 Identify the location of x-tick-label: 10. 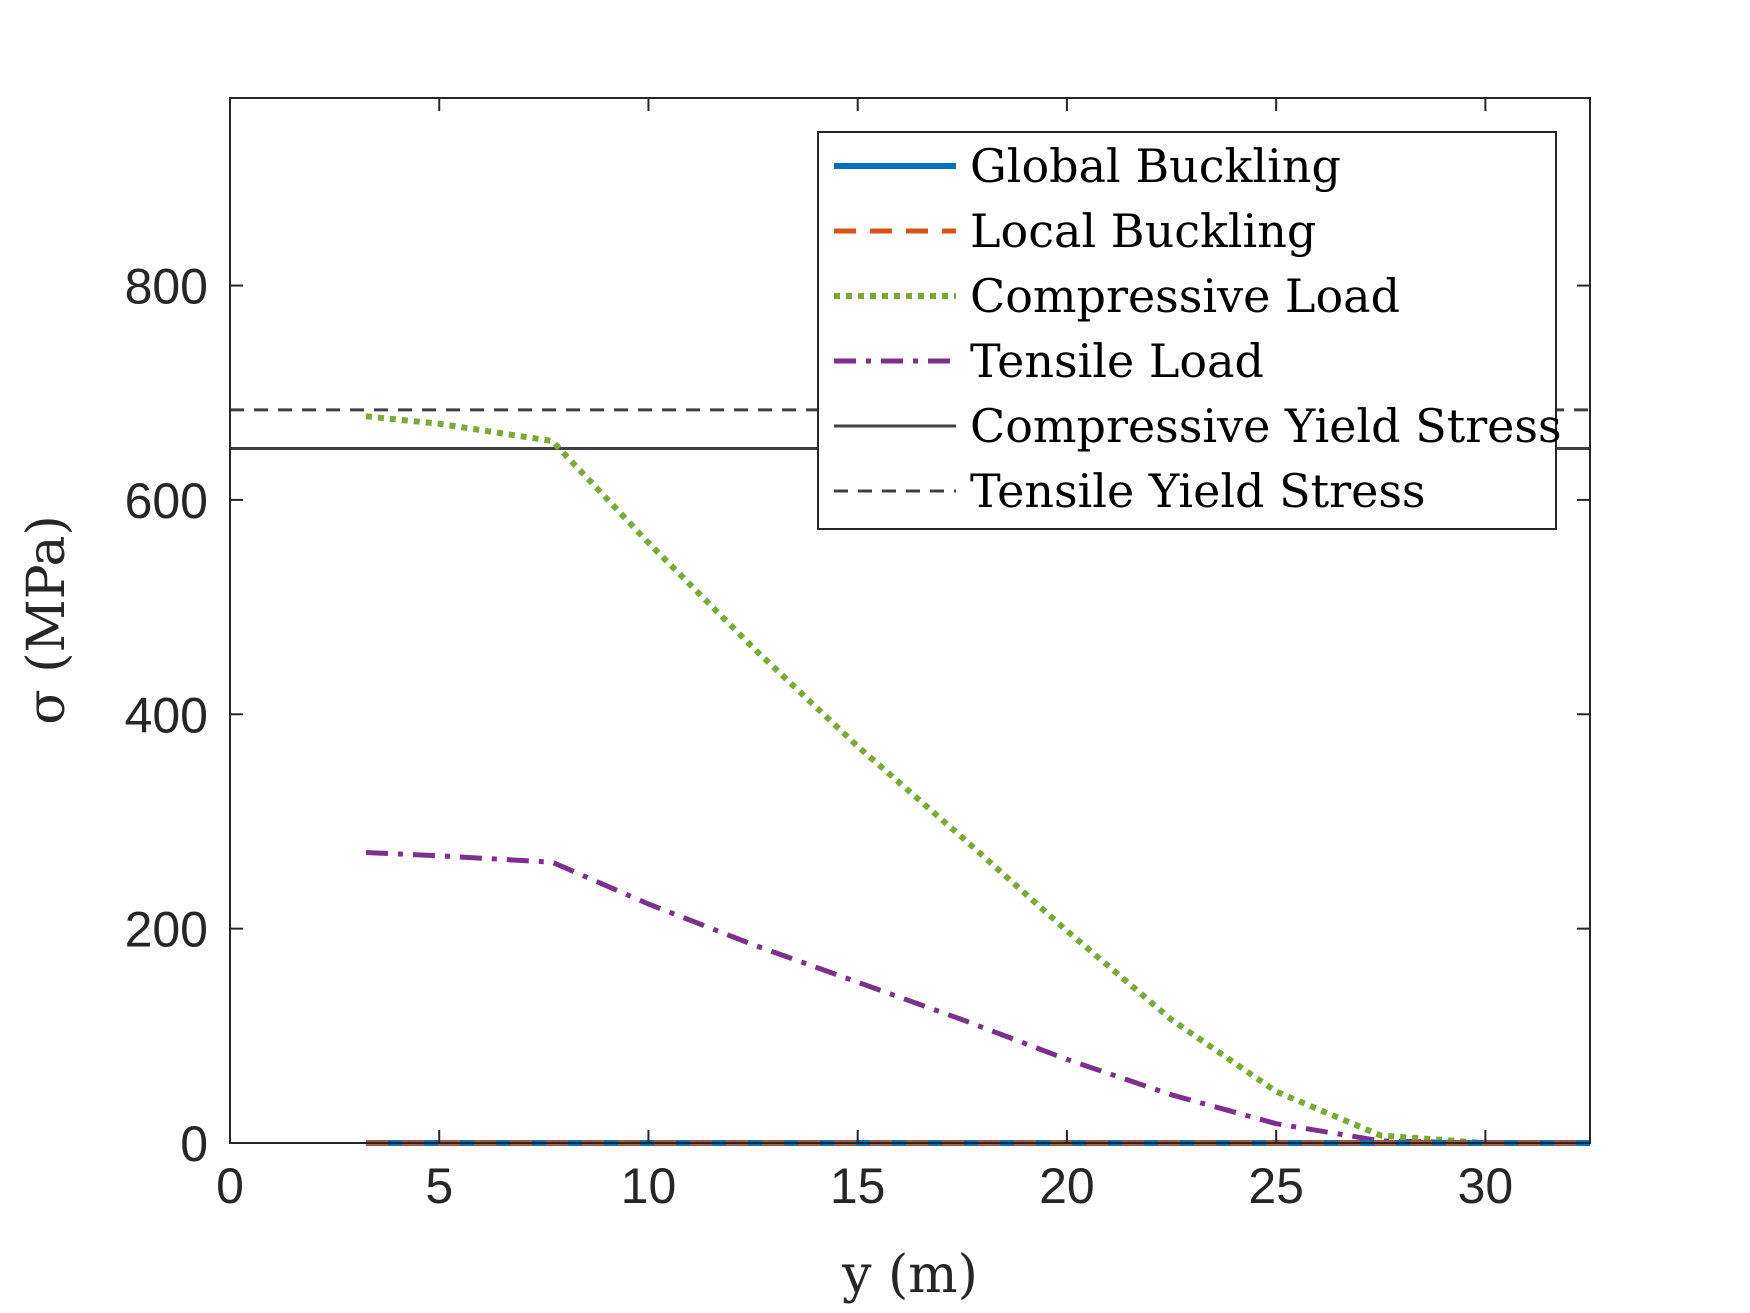
(649, 1186).